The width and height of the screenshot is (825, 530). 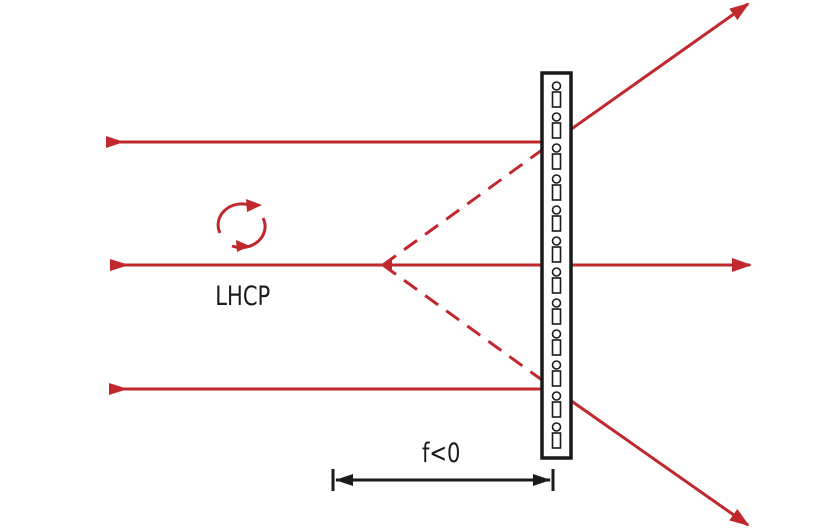 What do you see at coordinates (254, 205) in the screenshot?
I see `circular-arrow-head-top` at bounding box center [254, 205].